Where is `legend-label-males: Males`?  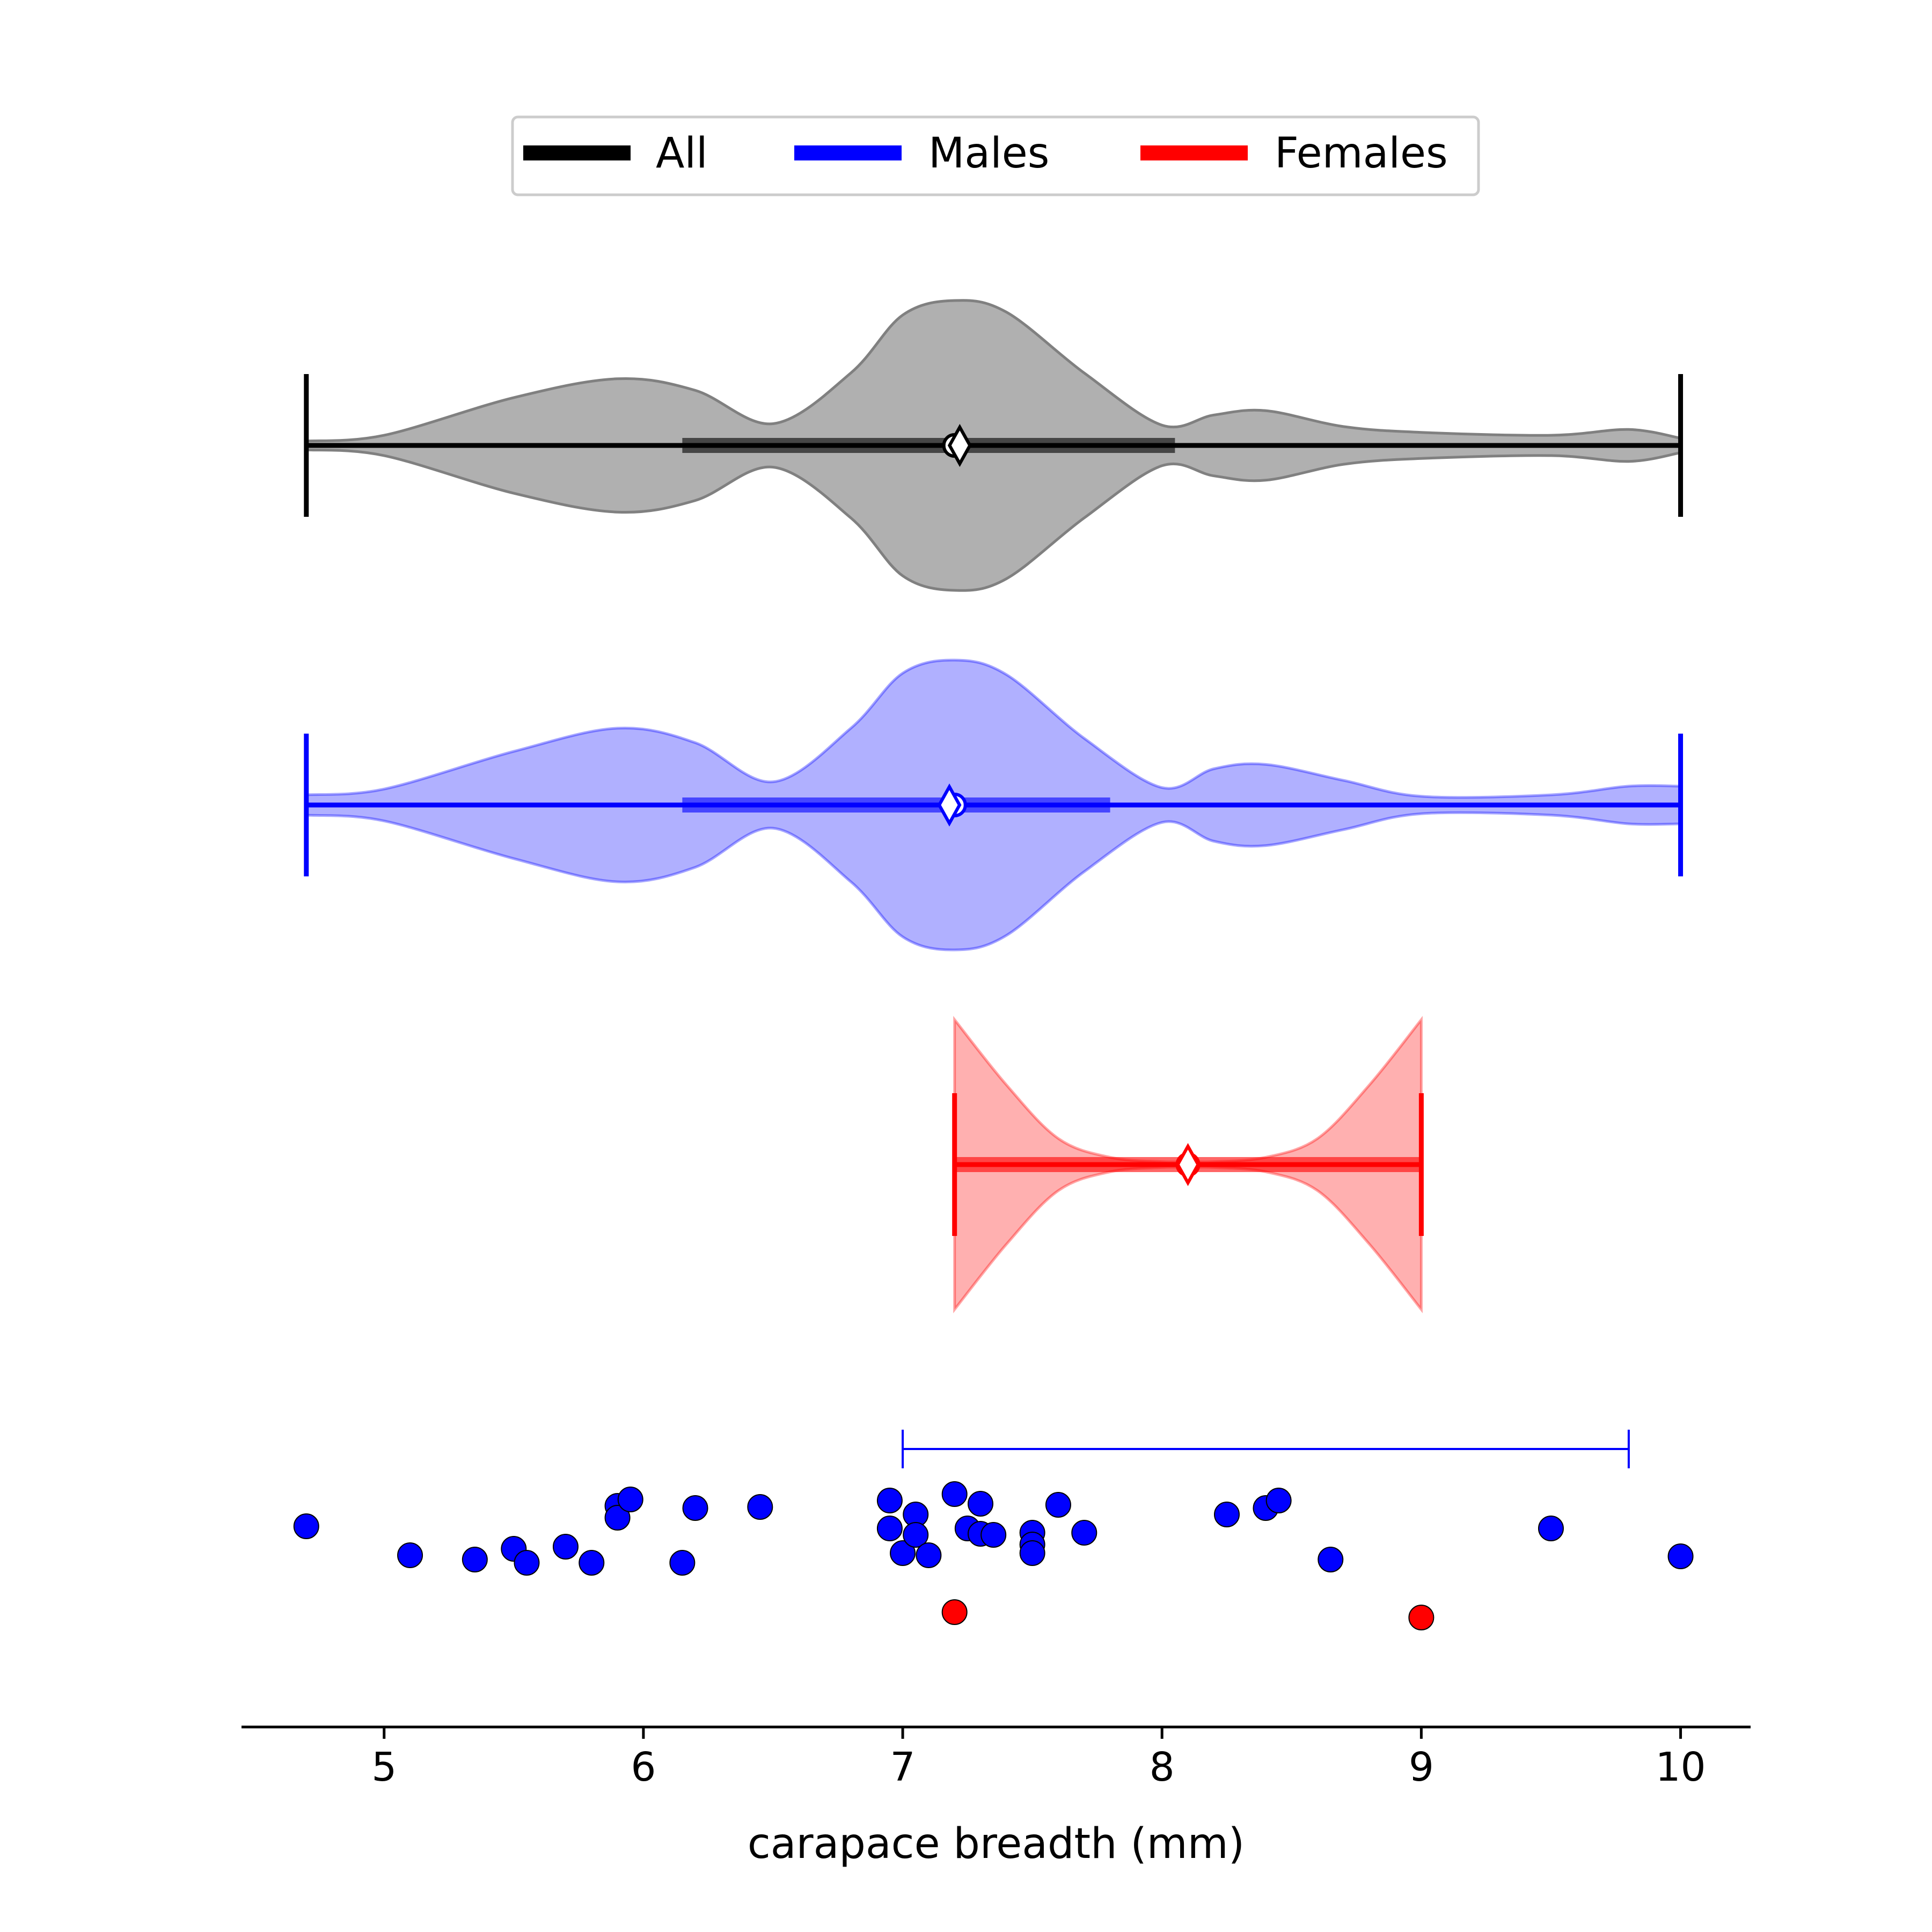 legend-label-males: Males is located at coordinates (988, 153).